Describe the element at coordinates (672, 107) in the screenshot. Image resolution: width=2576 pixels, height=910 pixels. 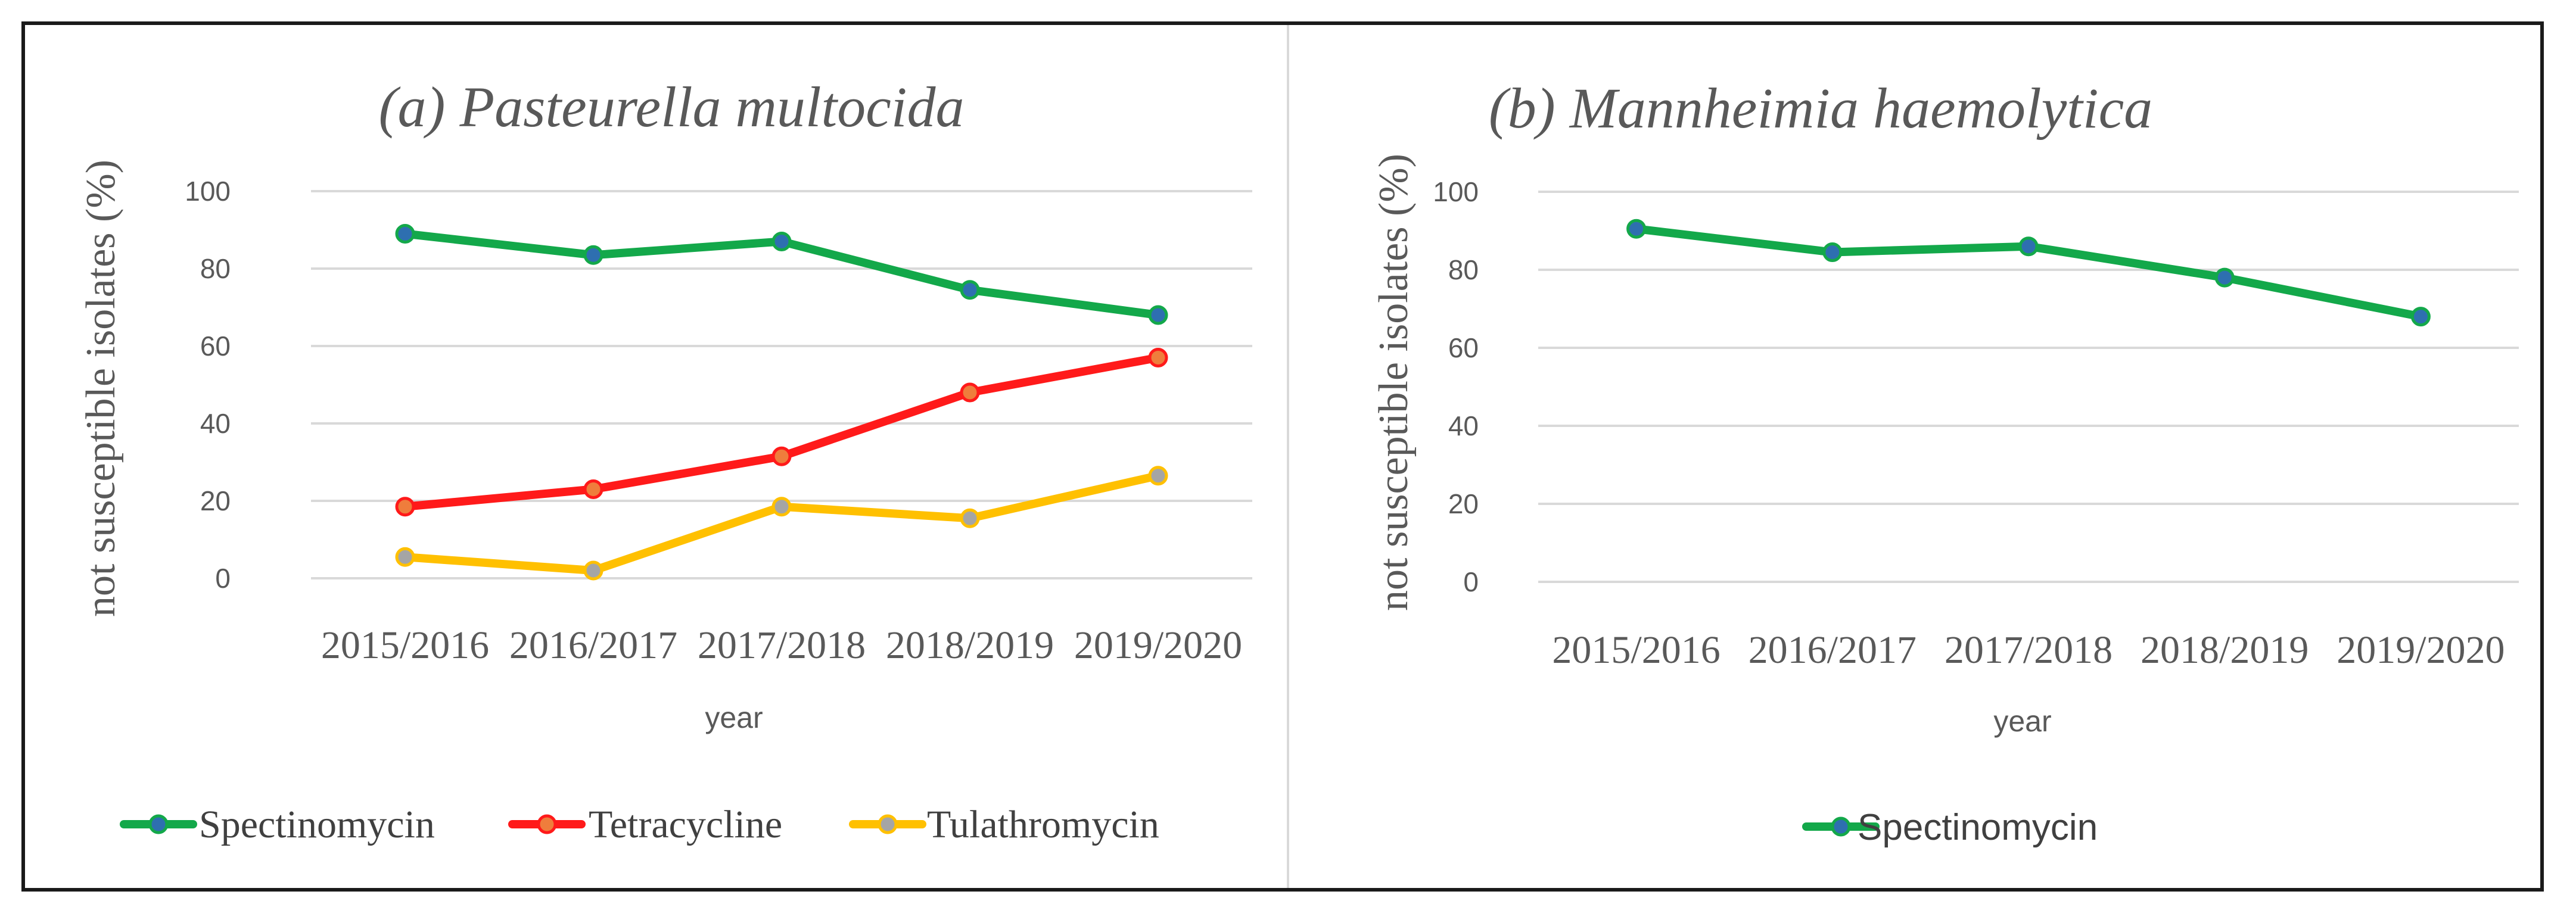
I see `chart-title: (a) Pasteurella multocida` at that location.